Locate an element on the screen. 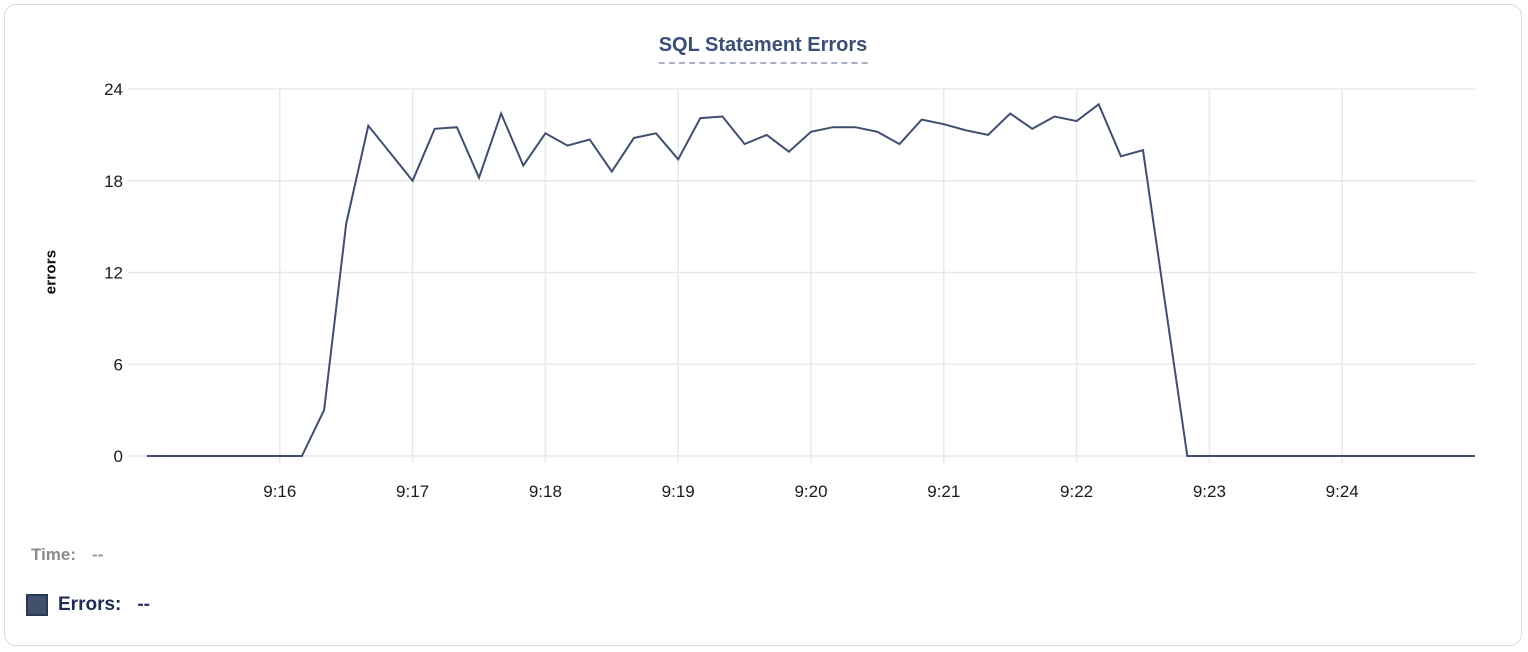  errors-label: Errors: is located at coordinates (90, 604).